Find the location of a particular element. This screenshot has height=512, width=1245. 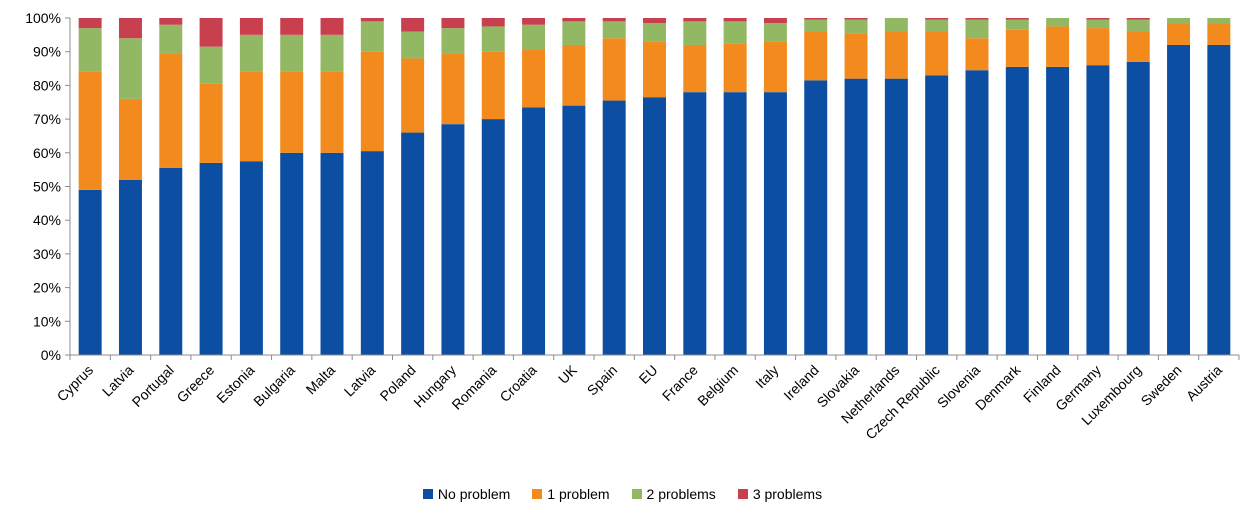

legend-item: 1 problem is located at coordinates (571, 494).